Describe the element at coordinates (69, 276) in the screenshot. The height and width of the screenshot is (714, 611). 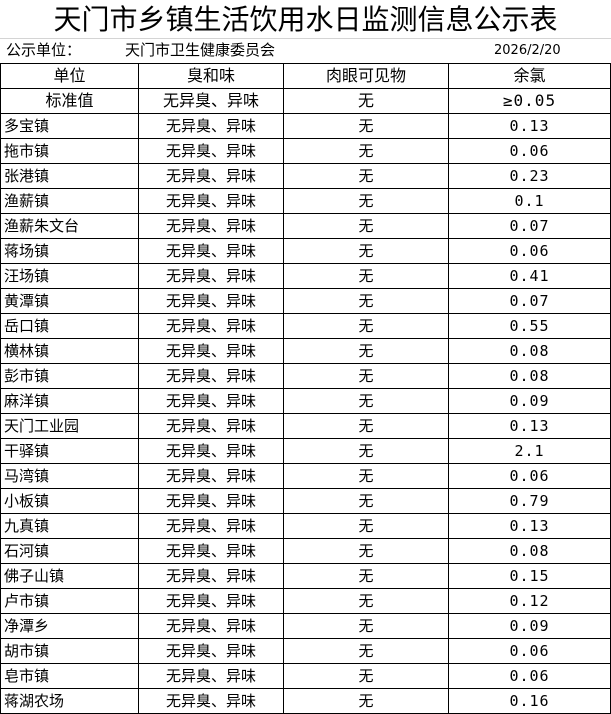
I see `cell-name: 汪场镇` at that location.